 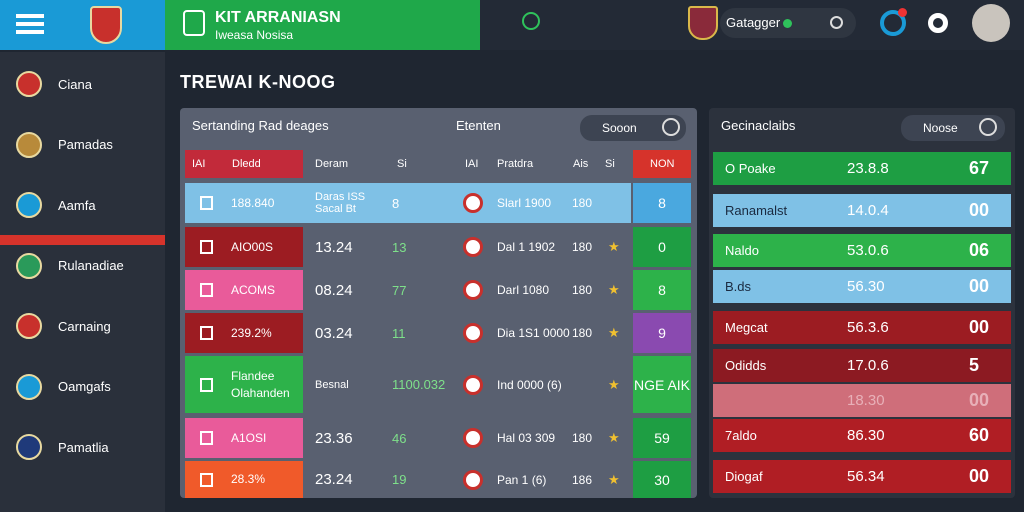 I want to click on ranking-value: 14.0.4, so click(x=868, y=210).